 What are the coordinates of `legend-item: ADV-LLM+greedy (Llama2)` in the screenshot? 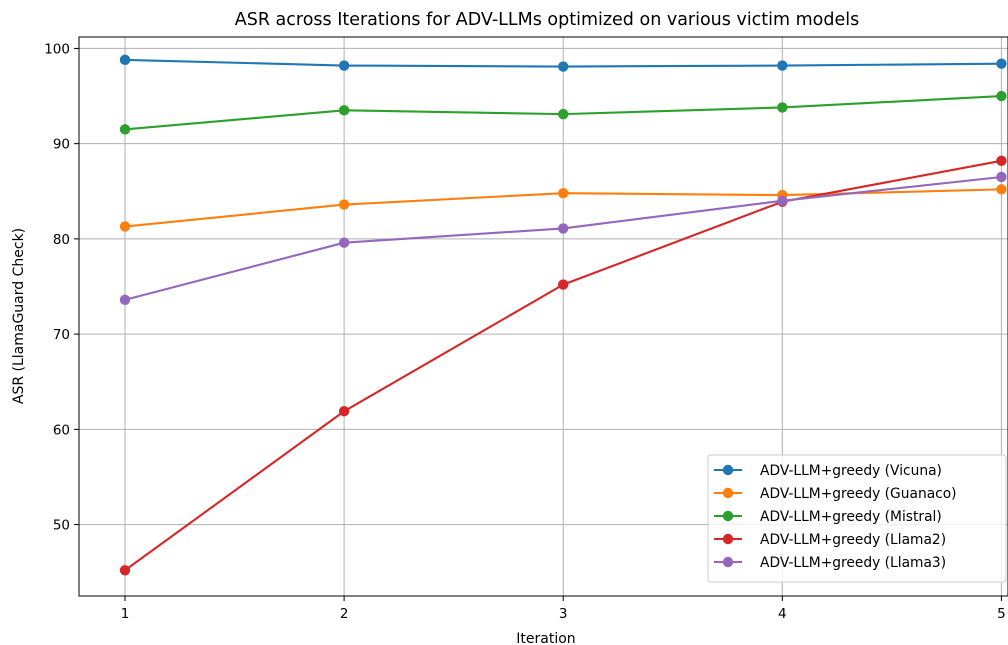 It's located at (830, 540).